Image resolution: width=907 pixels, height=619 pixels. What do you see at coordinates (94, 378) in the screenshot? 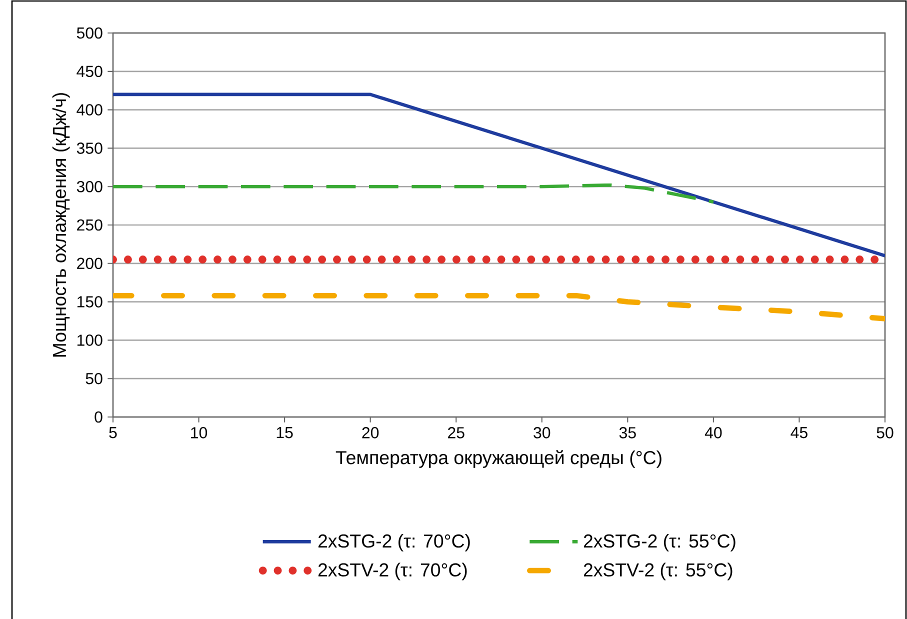
I see `y-tick-label: 50` at bounding box center [94, 378].